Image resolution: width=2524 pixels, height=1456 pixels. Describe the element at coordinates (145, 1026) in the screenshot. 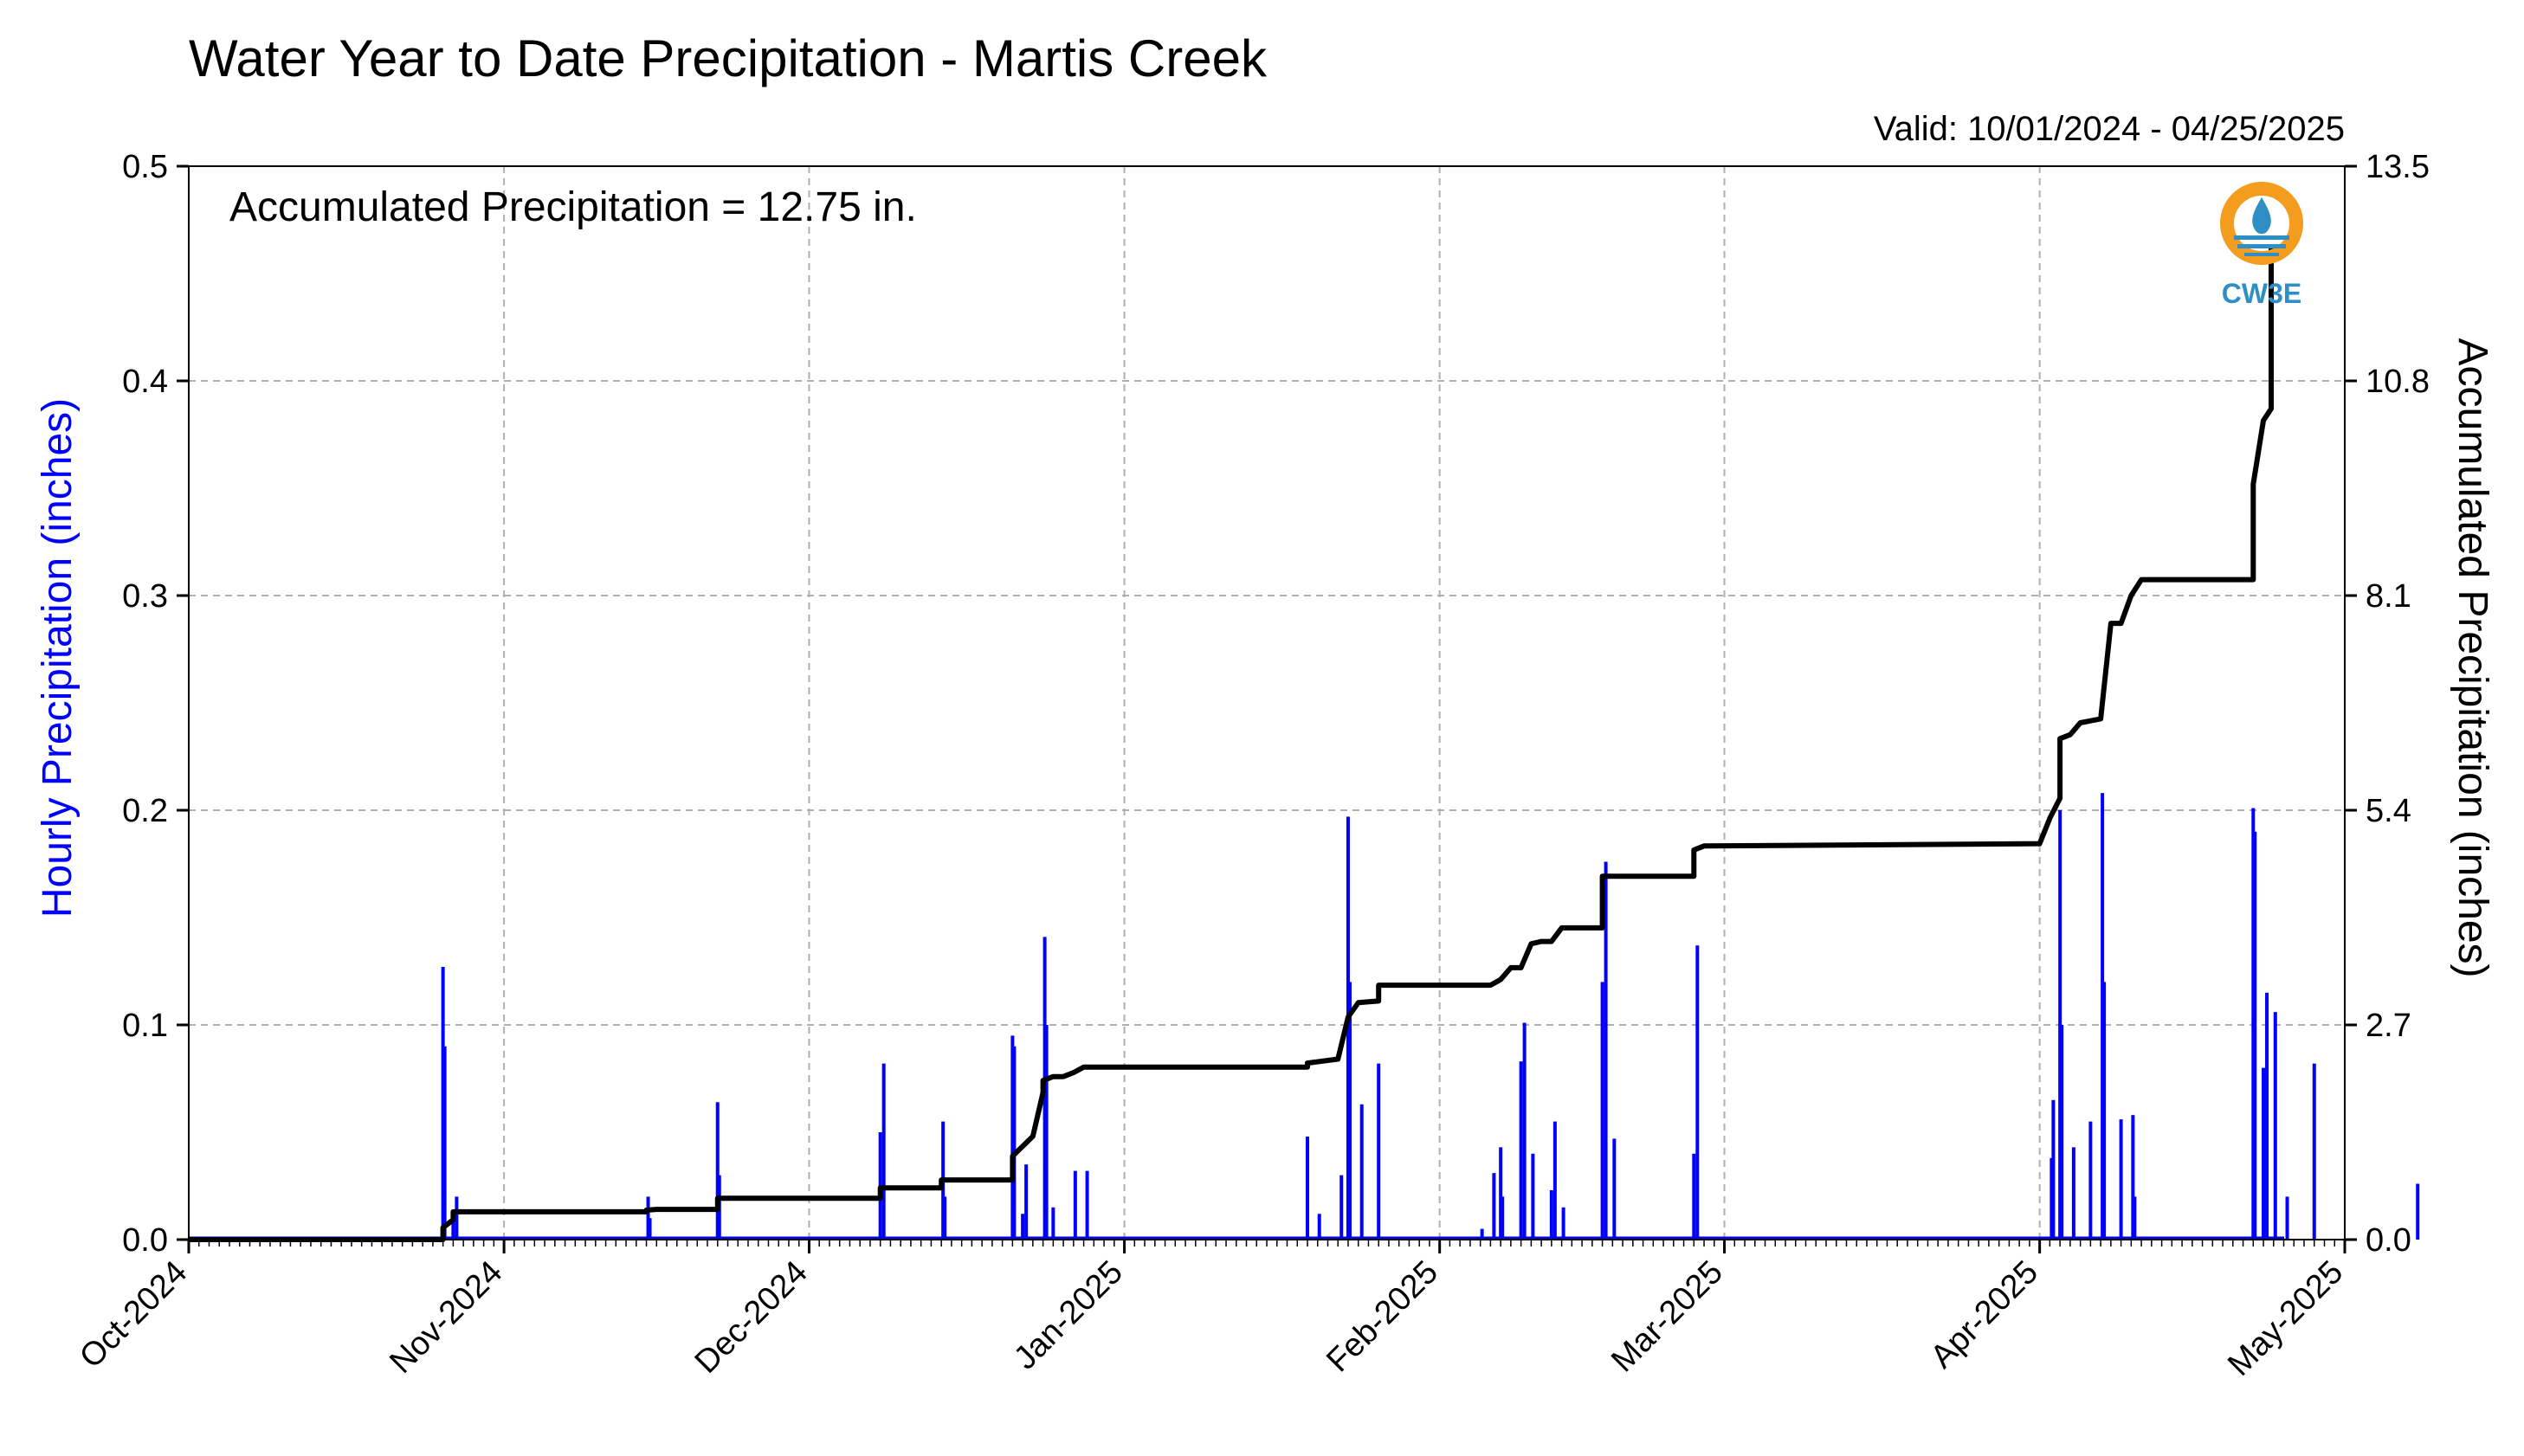

I see `left-y-tick-label: 0.1` at that location.